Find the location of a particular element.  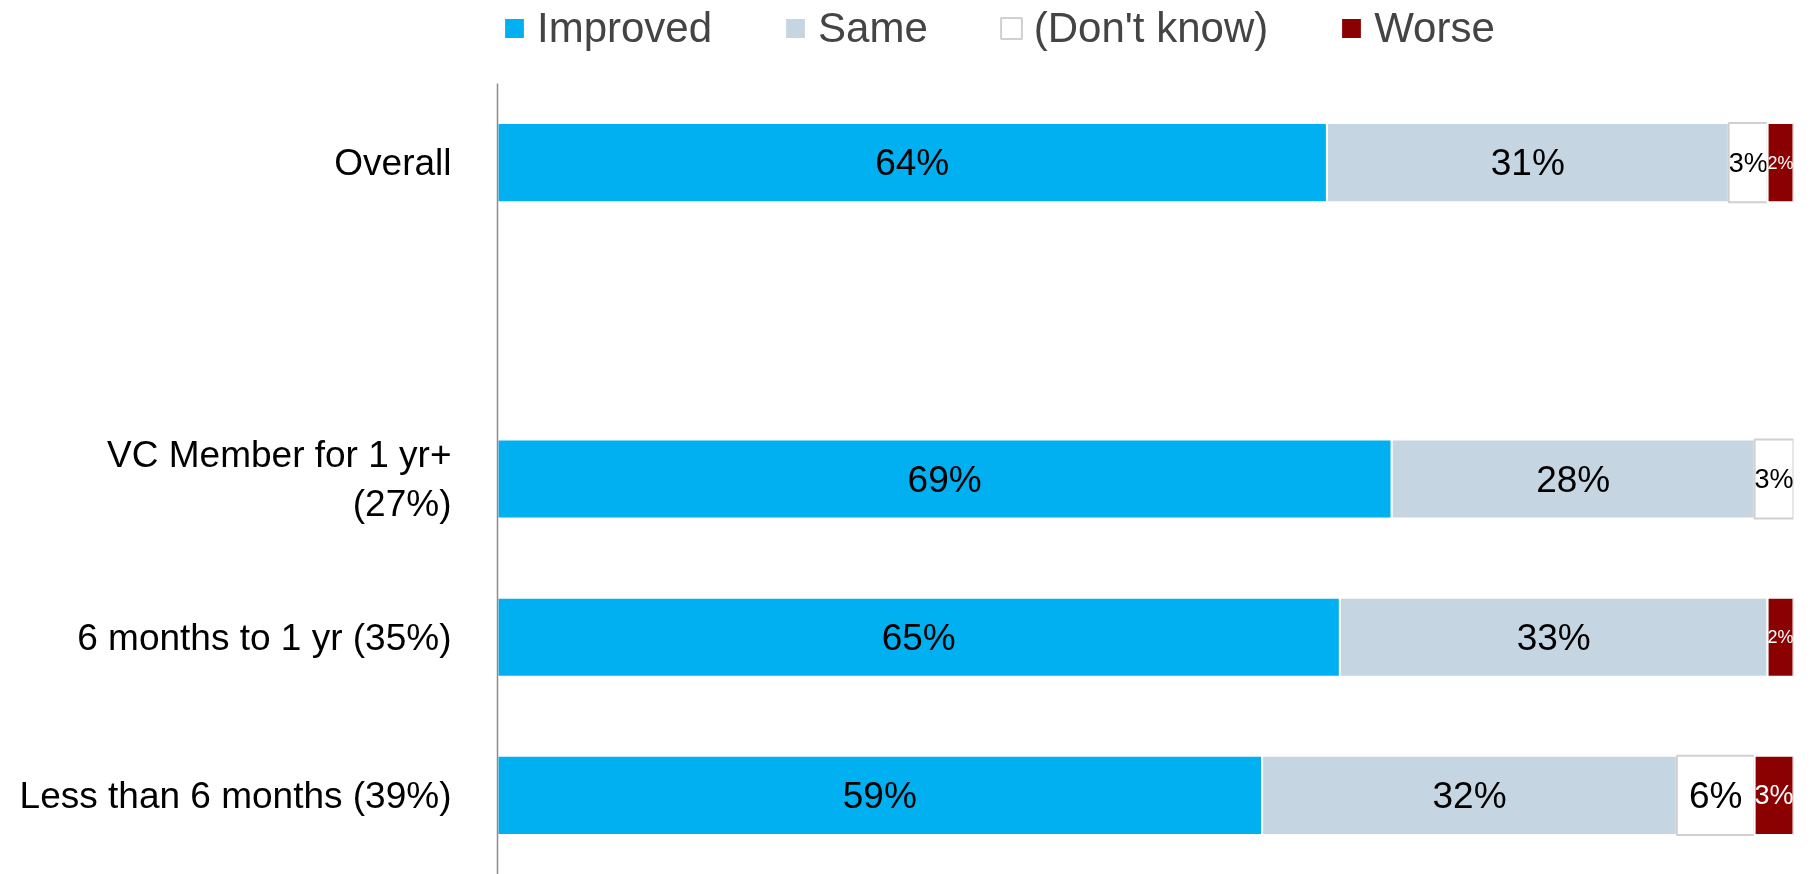

data-label: 6% is located at coordinates (1716, 795).